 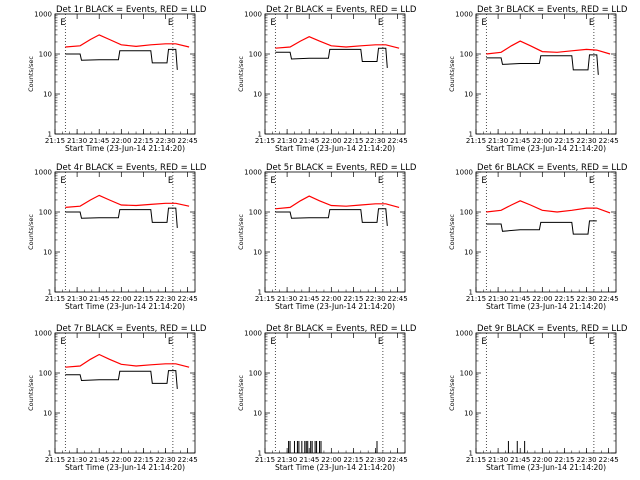 What do you see at coordinates (552, 329) in the screenshot?
I see `chart-title: Det 9r BLACK = Events, RED = LLD` at bounding box center [552, 329].